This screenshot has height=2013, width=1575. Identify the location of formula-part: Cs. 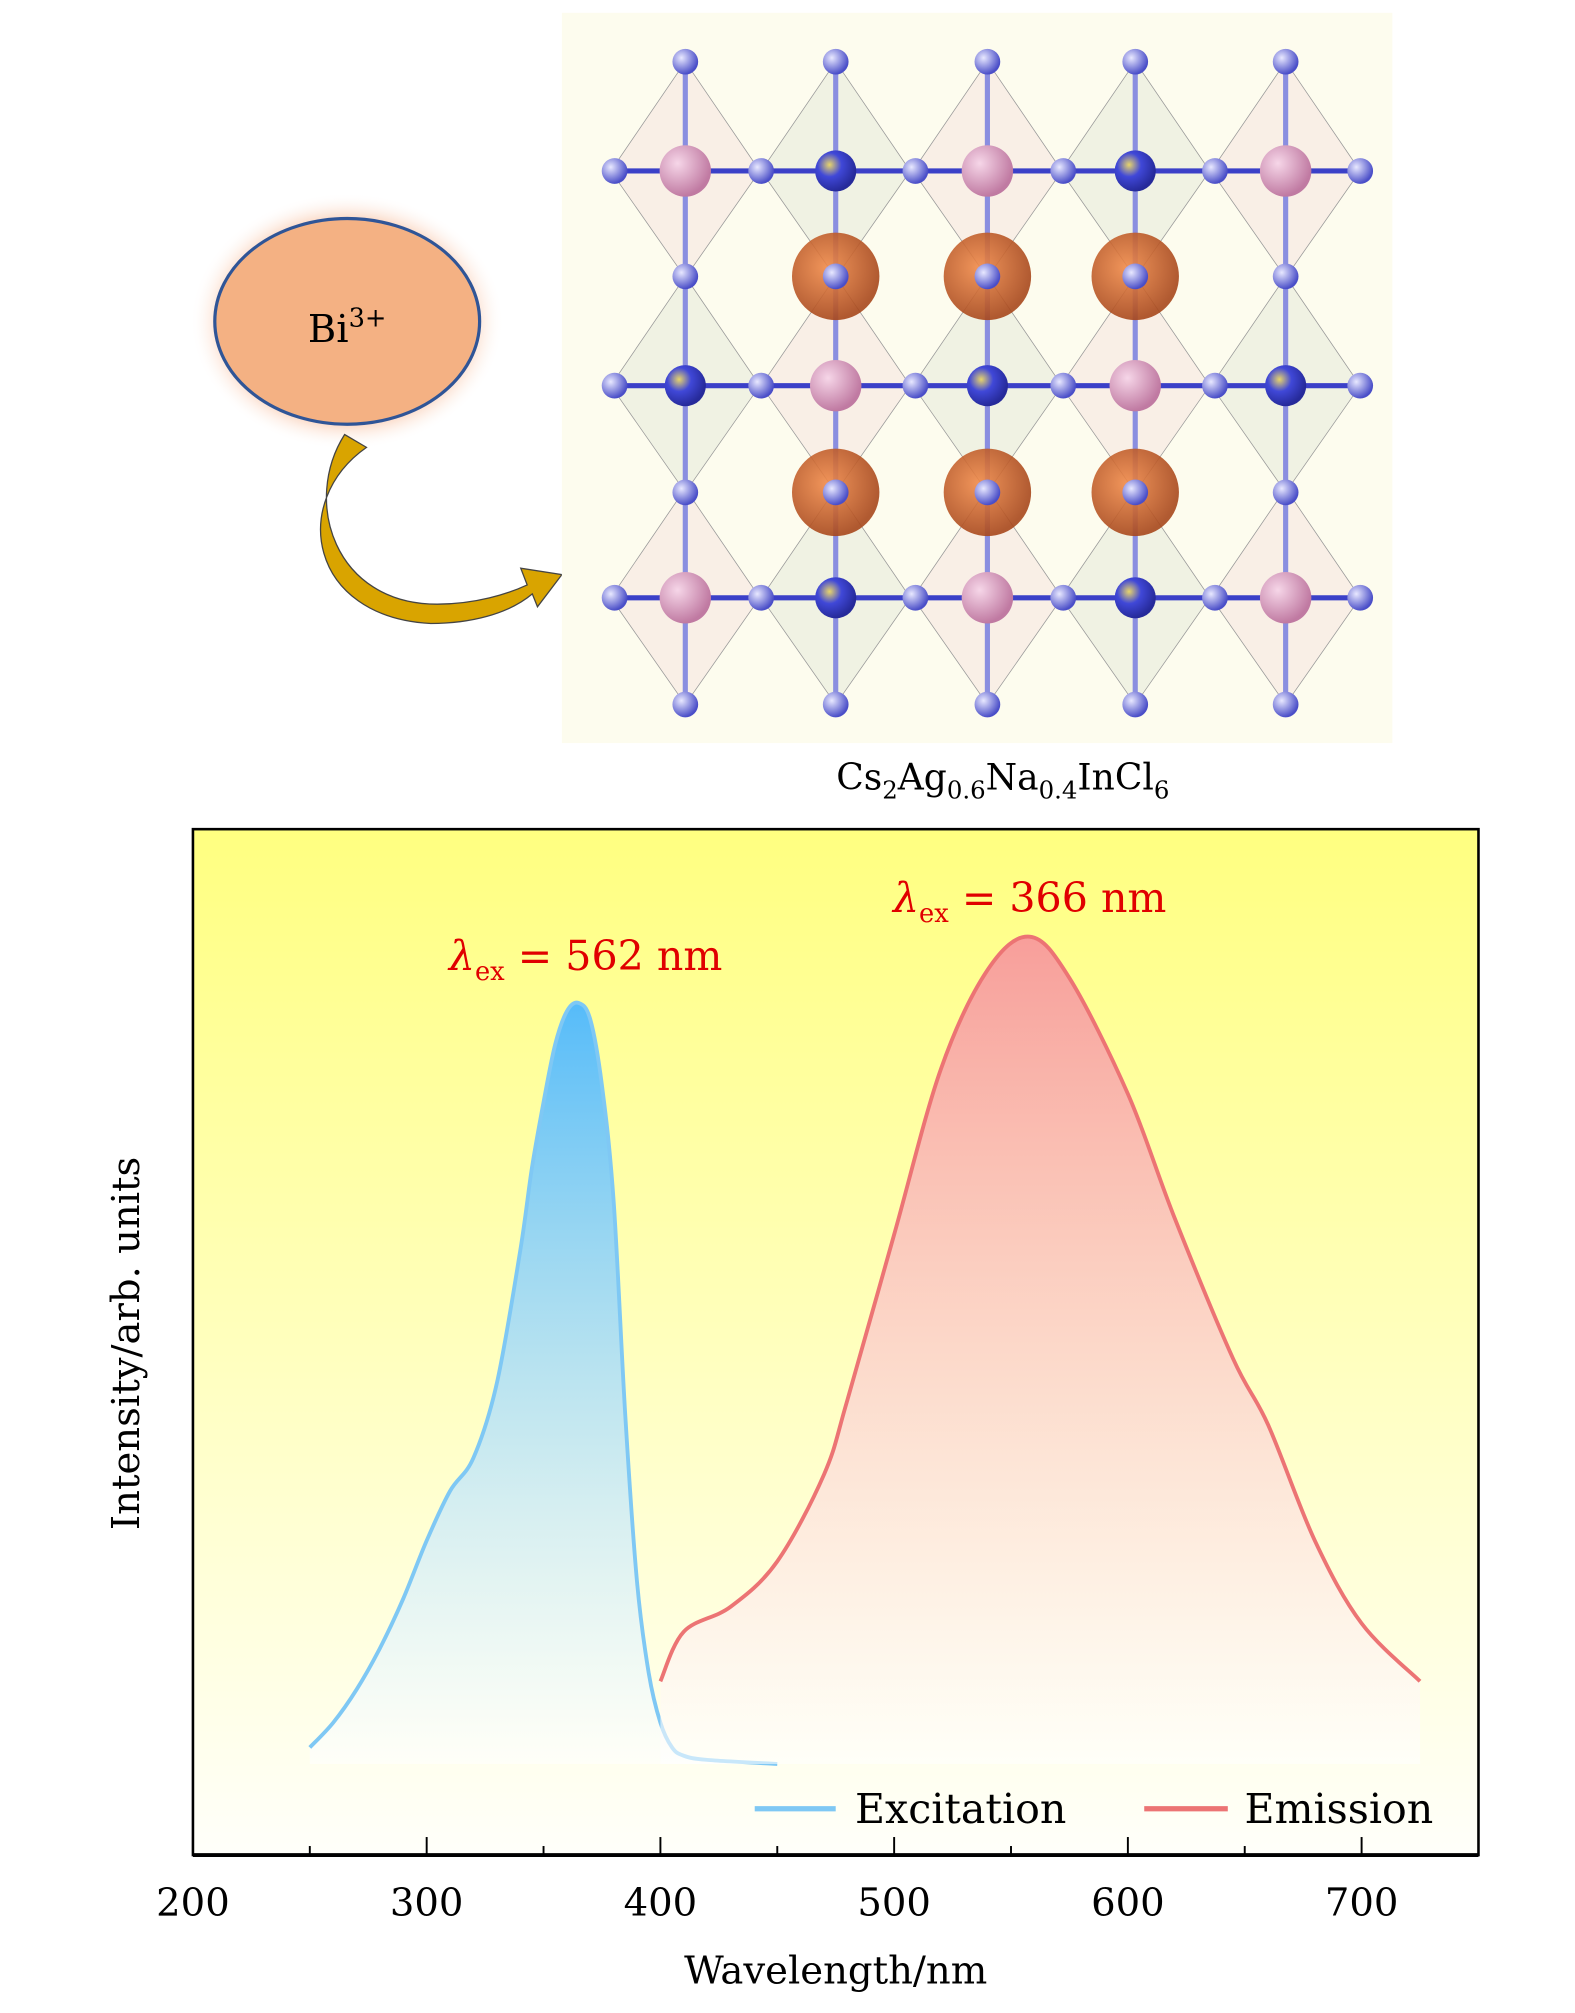
(859, 777).